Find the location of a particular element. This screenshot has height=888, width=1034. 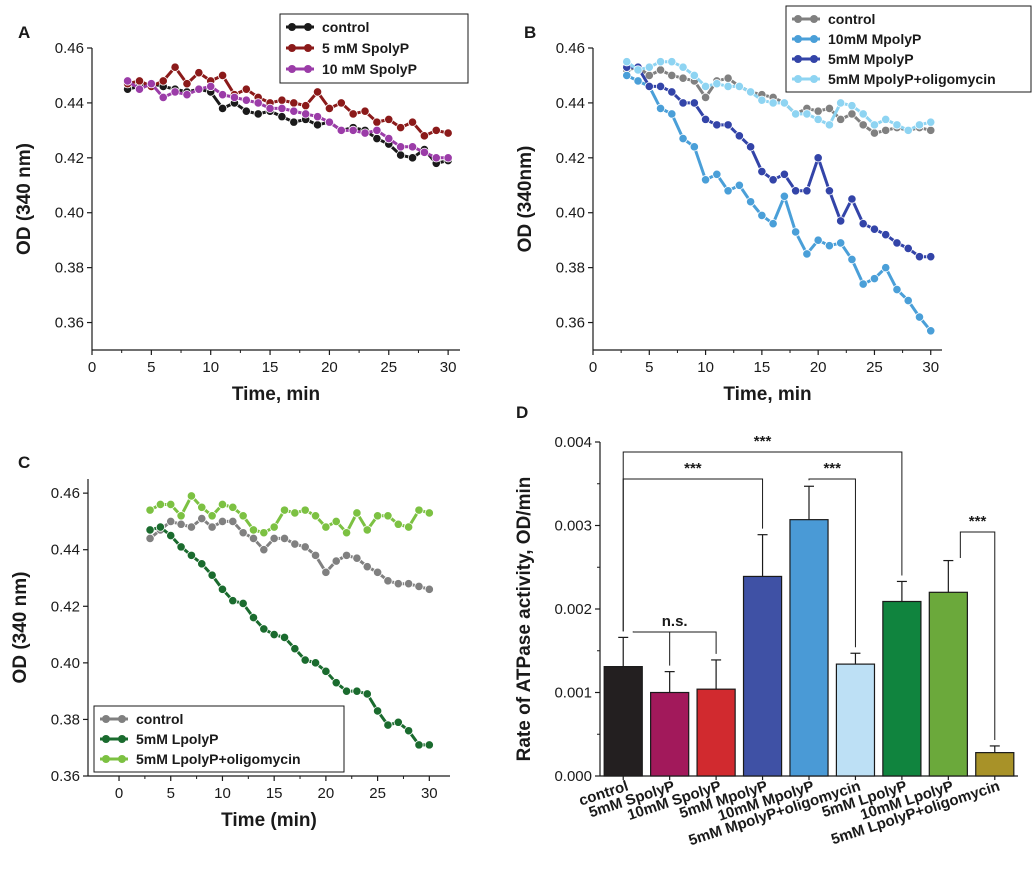

x-axis-label: Time, min is located at coordinates (276, 394).